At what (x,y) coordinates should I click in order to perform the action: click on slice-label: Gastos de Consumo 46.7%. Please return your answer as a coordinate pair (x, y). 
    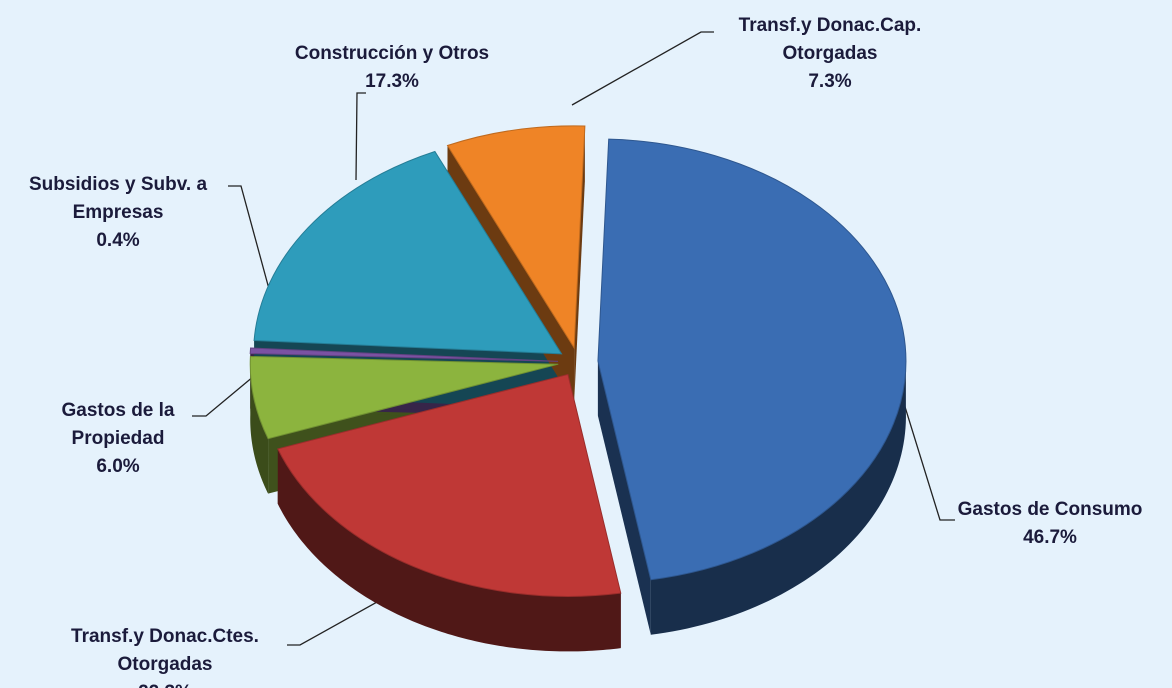
    Looking at the image, I should click on (1050, 524).